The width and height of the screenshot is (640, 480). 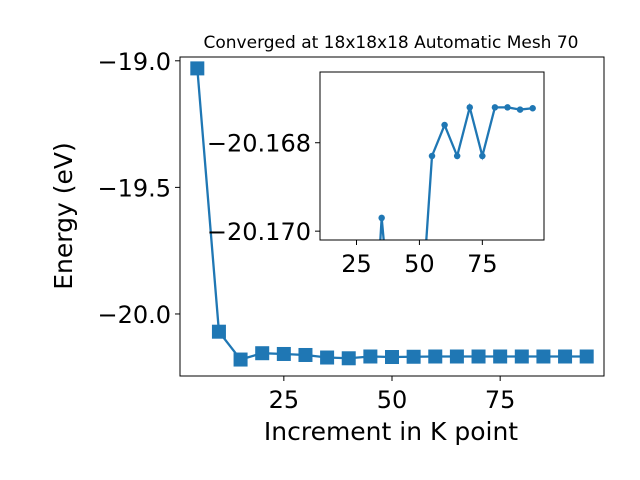 What do you see at coordinates (356, 264) in the screenshot?
I see `inset-x-tick-label: 25` at bounding box center [356, 264].